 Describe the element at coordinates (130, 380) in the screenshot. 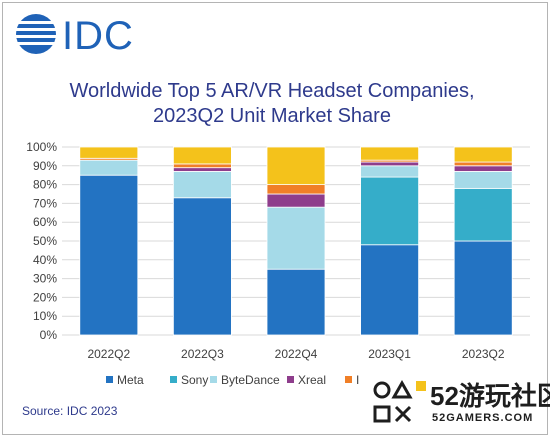

I see `legend-label: Meta` at that location.